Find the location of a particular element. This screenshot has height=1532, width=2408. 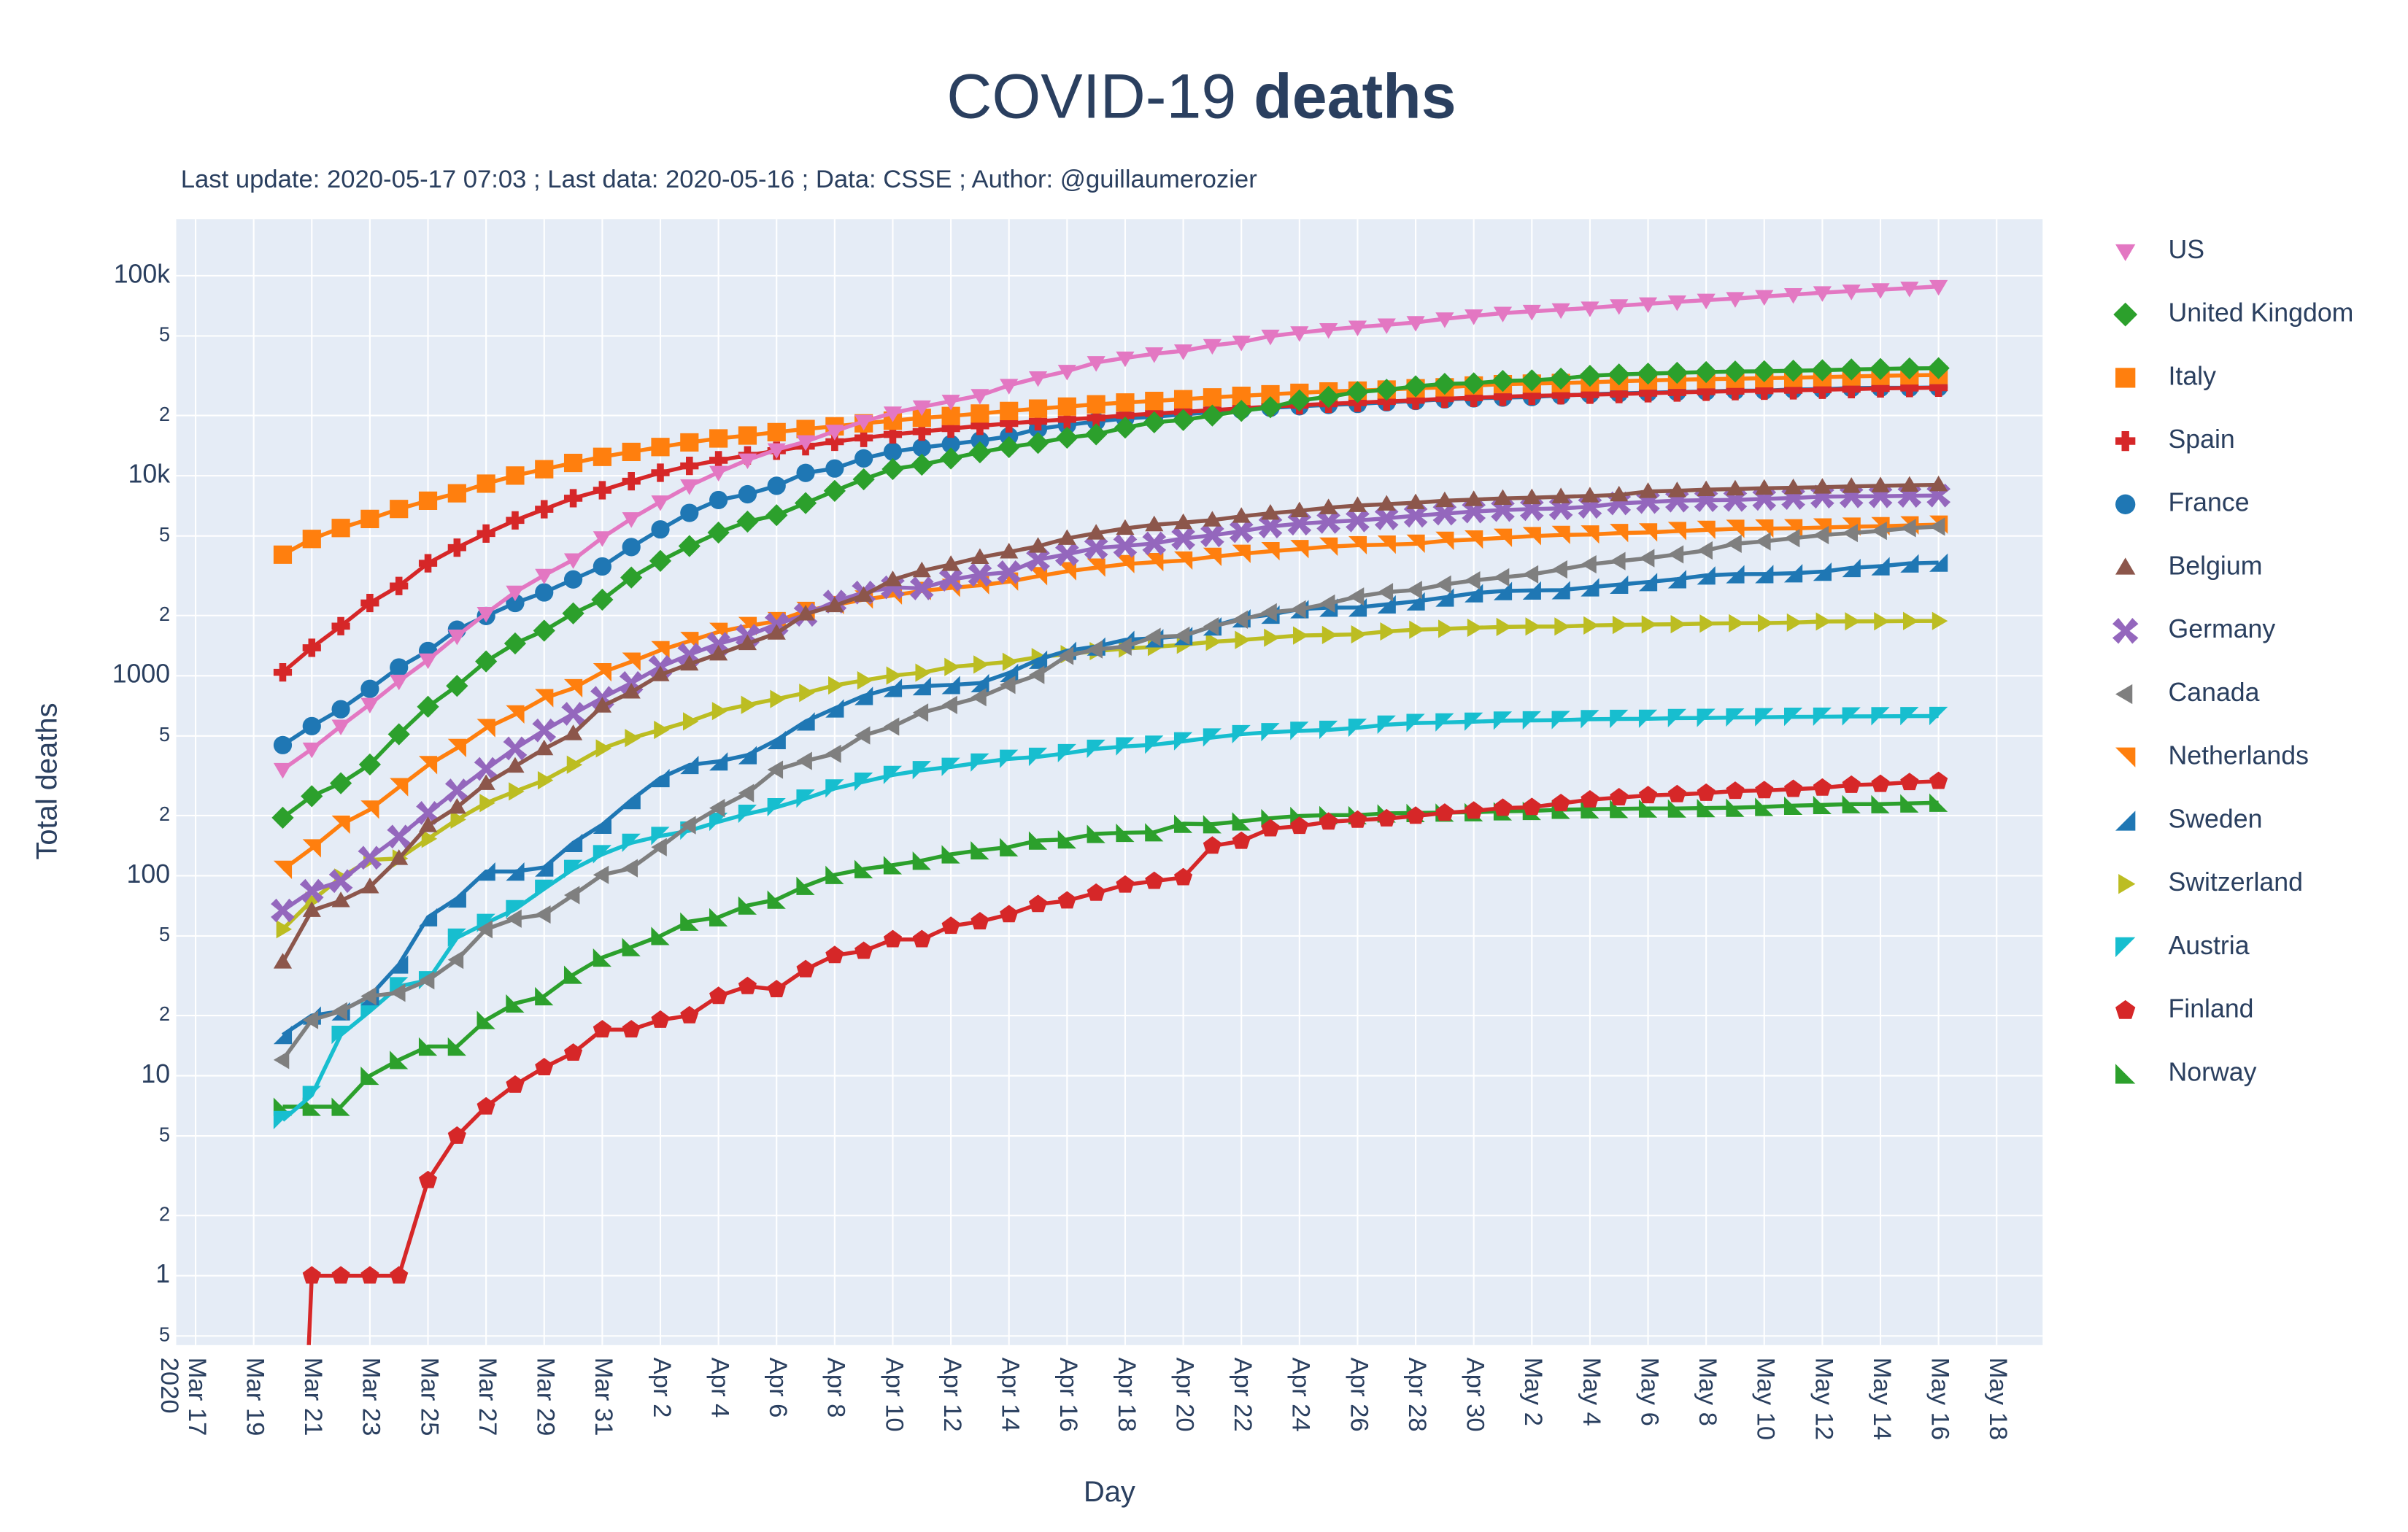

y-tick-label: 1 is located at coordinates (162, 1273).